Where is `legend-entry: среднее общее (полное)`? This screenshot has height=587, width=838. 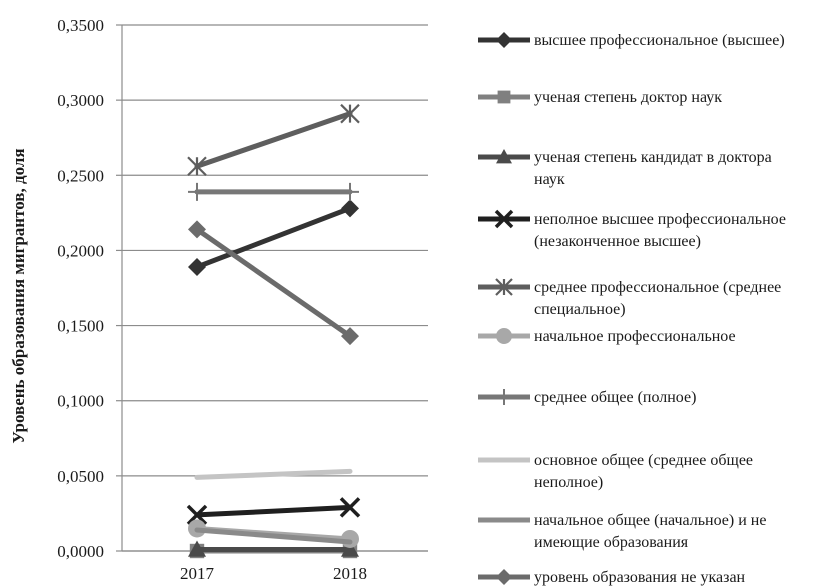 legend-entry: среднее общее (полное) is located at coordinates (587, 397).